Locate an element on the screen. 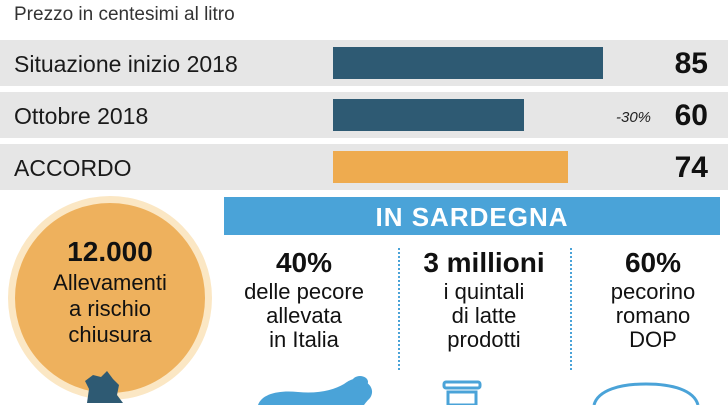  stat-line: prodotti is located at coordinates (484, 339).